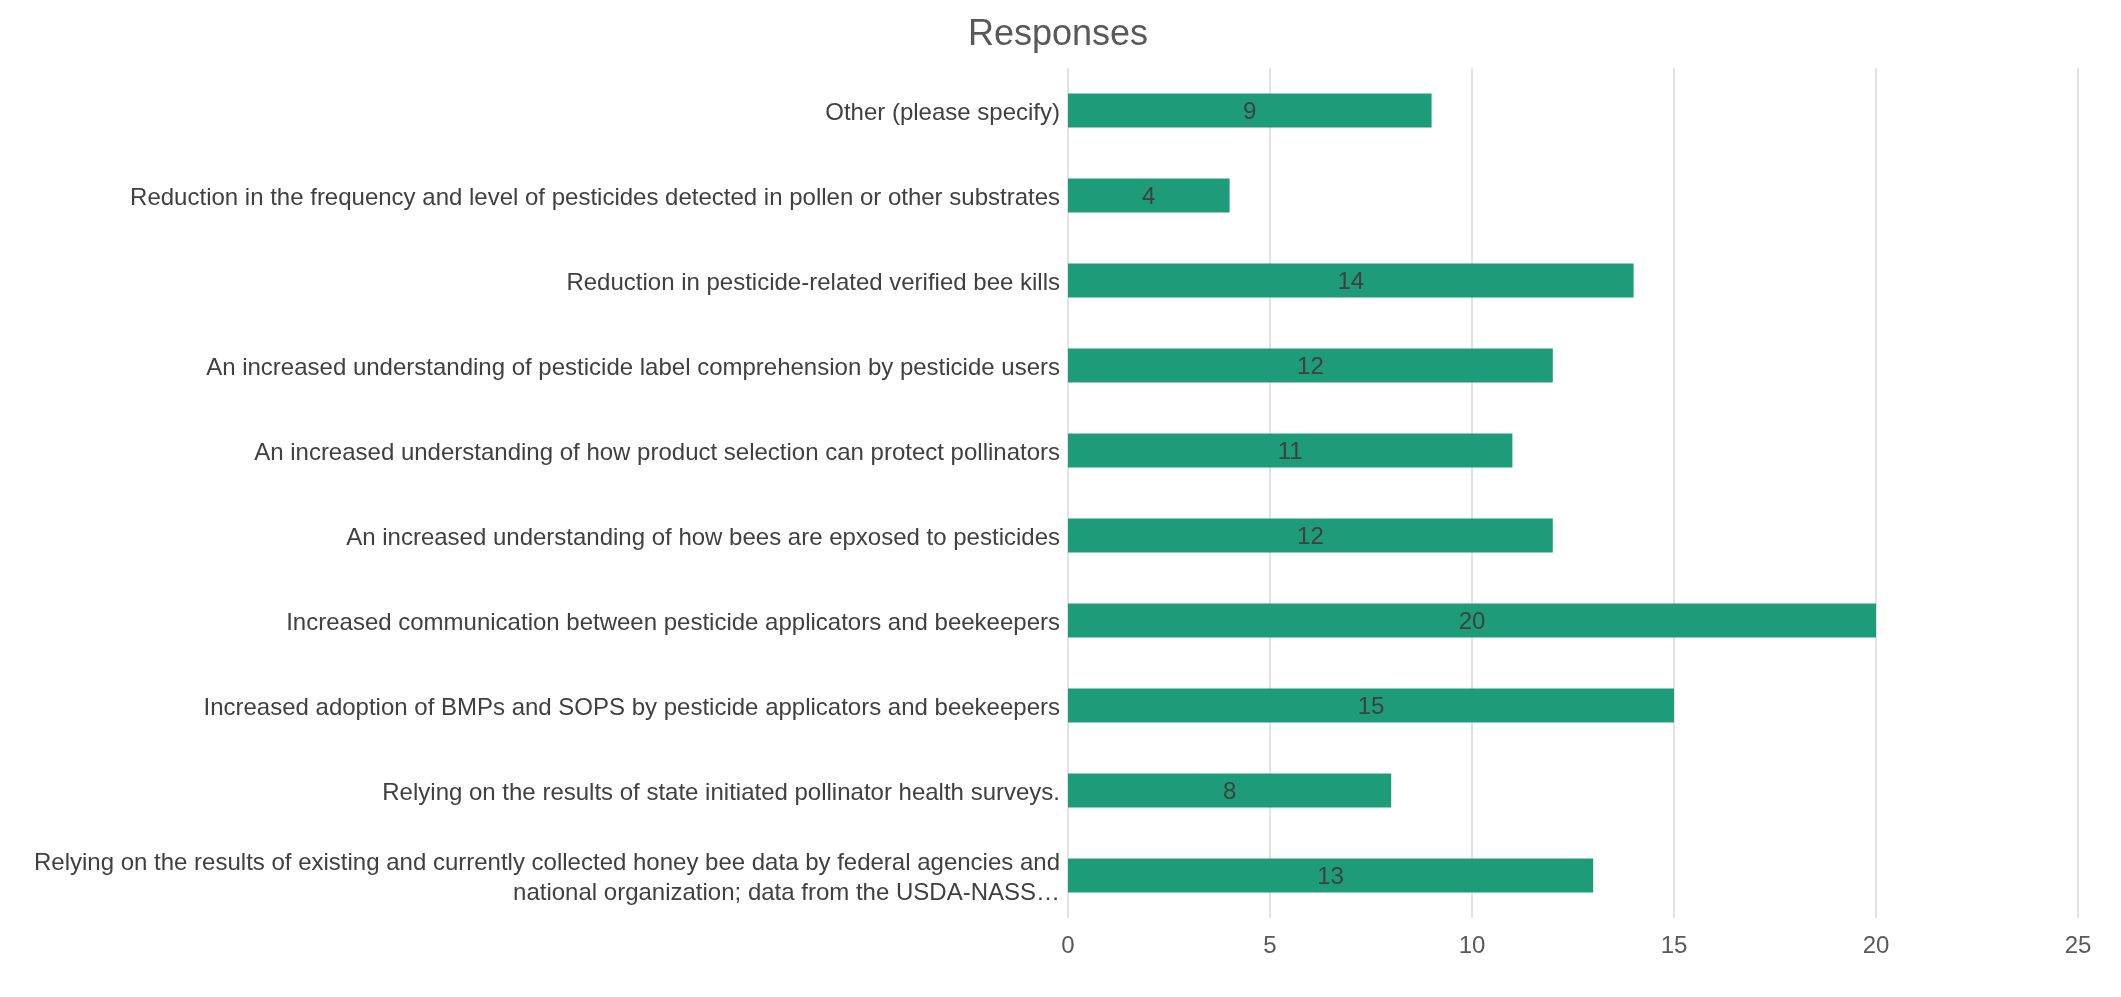 The width and height of the screenshot is (2121, 997). I want to click on data-label: 8, so click(1229, 791).